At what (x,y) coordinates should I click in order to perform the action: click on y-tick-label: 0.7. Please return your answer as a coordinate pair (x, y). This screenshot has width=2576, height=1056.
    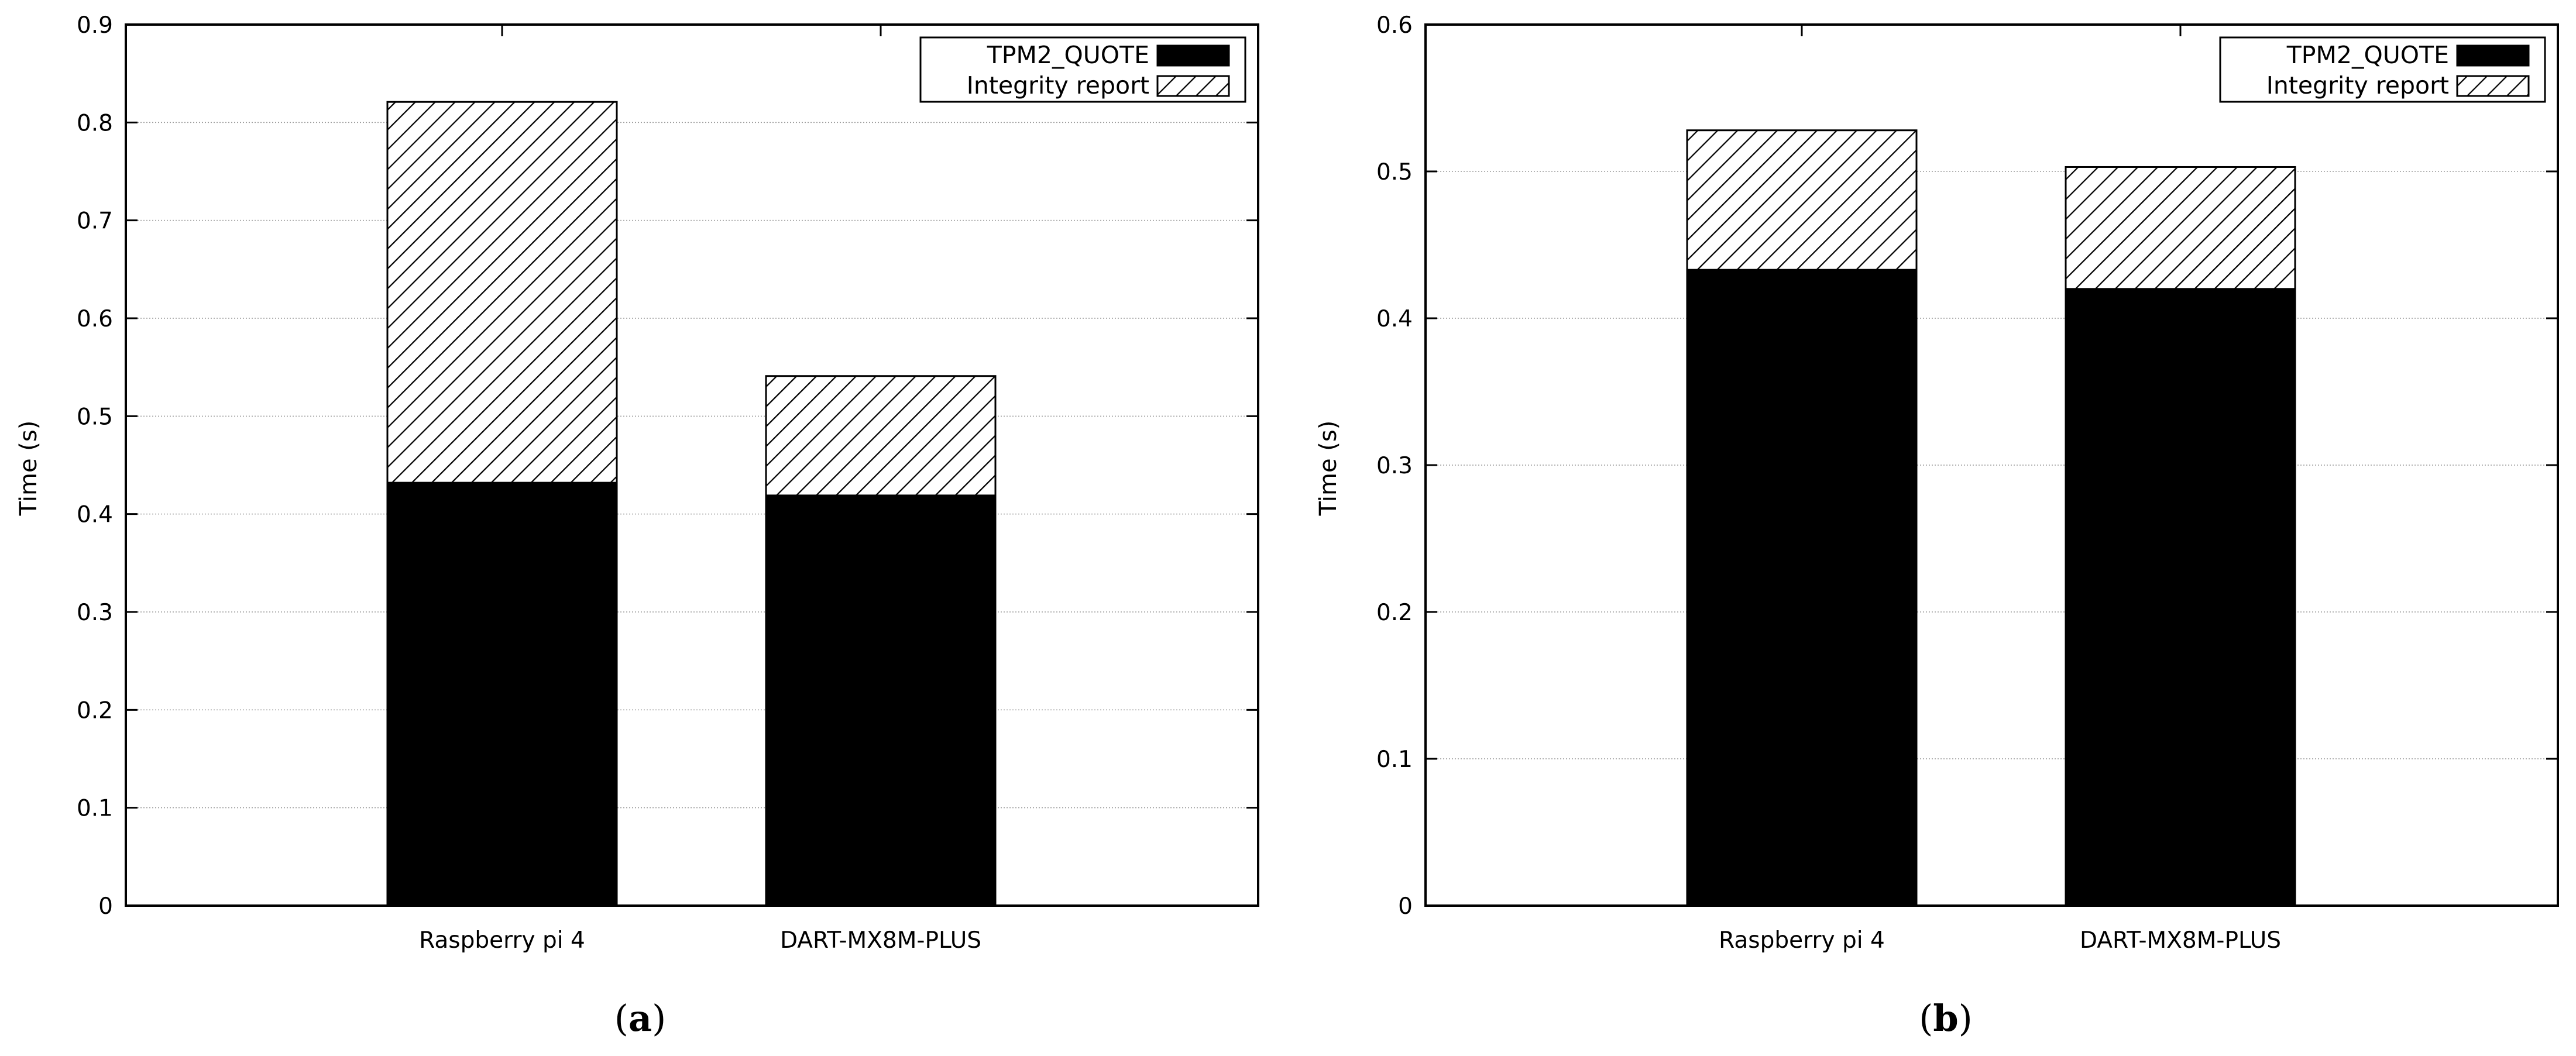
    Looking at the image, I should click on (95, 222).